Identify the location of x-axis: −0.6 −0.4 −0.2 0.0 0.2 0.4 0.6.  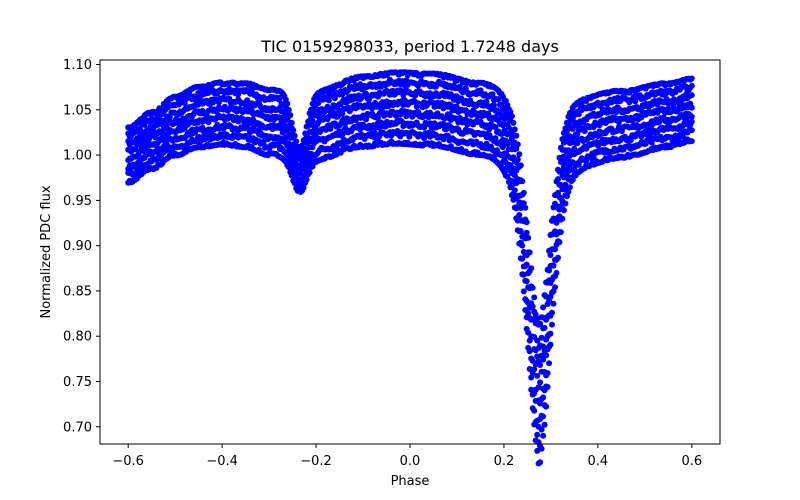
(407, 456).